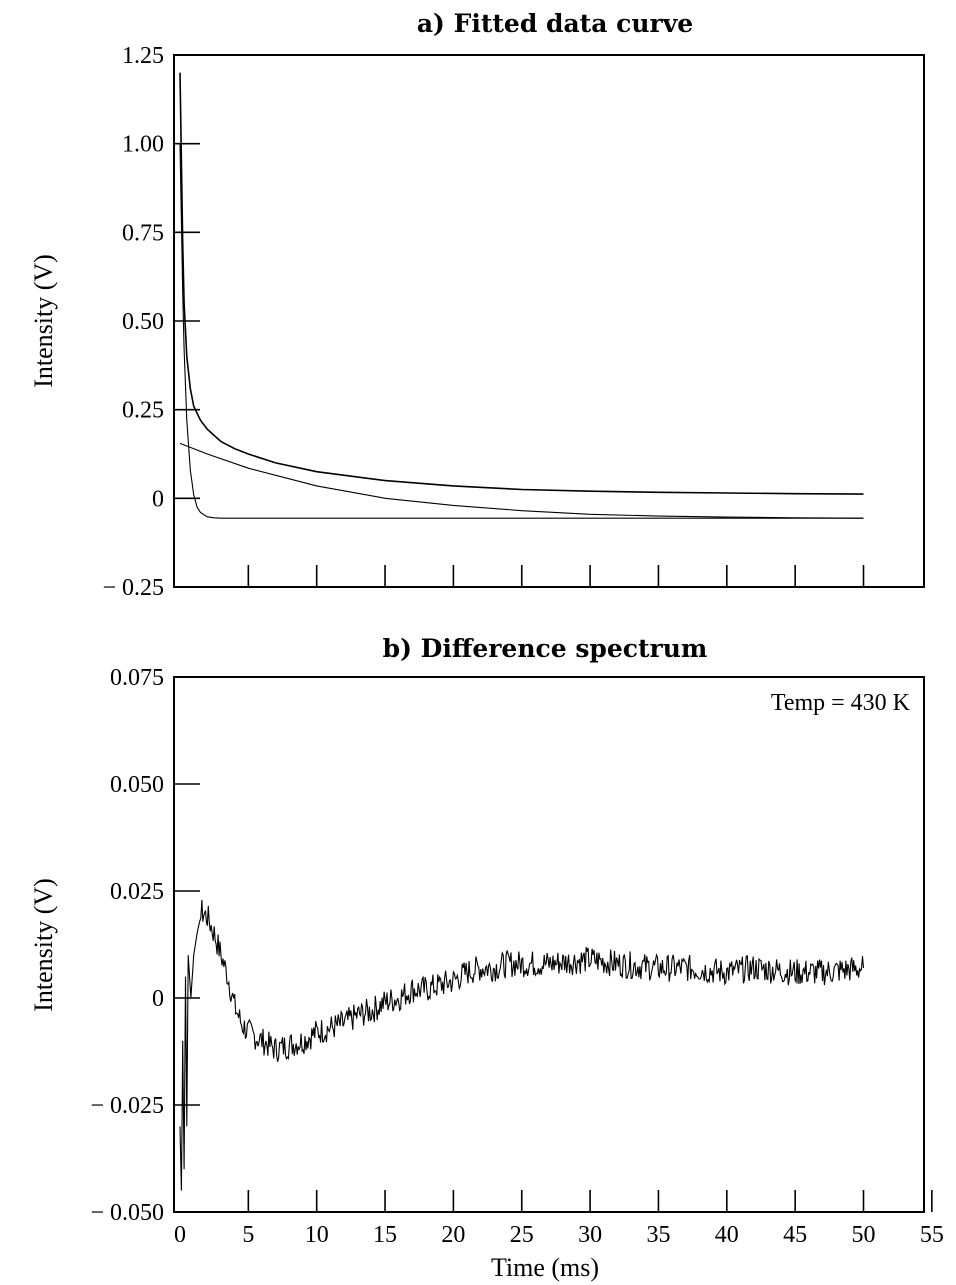 The width and height of the screenshot is (956, 1285). I want to click on panel-a-x-axis, so click(556, 576).